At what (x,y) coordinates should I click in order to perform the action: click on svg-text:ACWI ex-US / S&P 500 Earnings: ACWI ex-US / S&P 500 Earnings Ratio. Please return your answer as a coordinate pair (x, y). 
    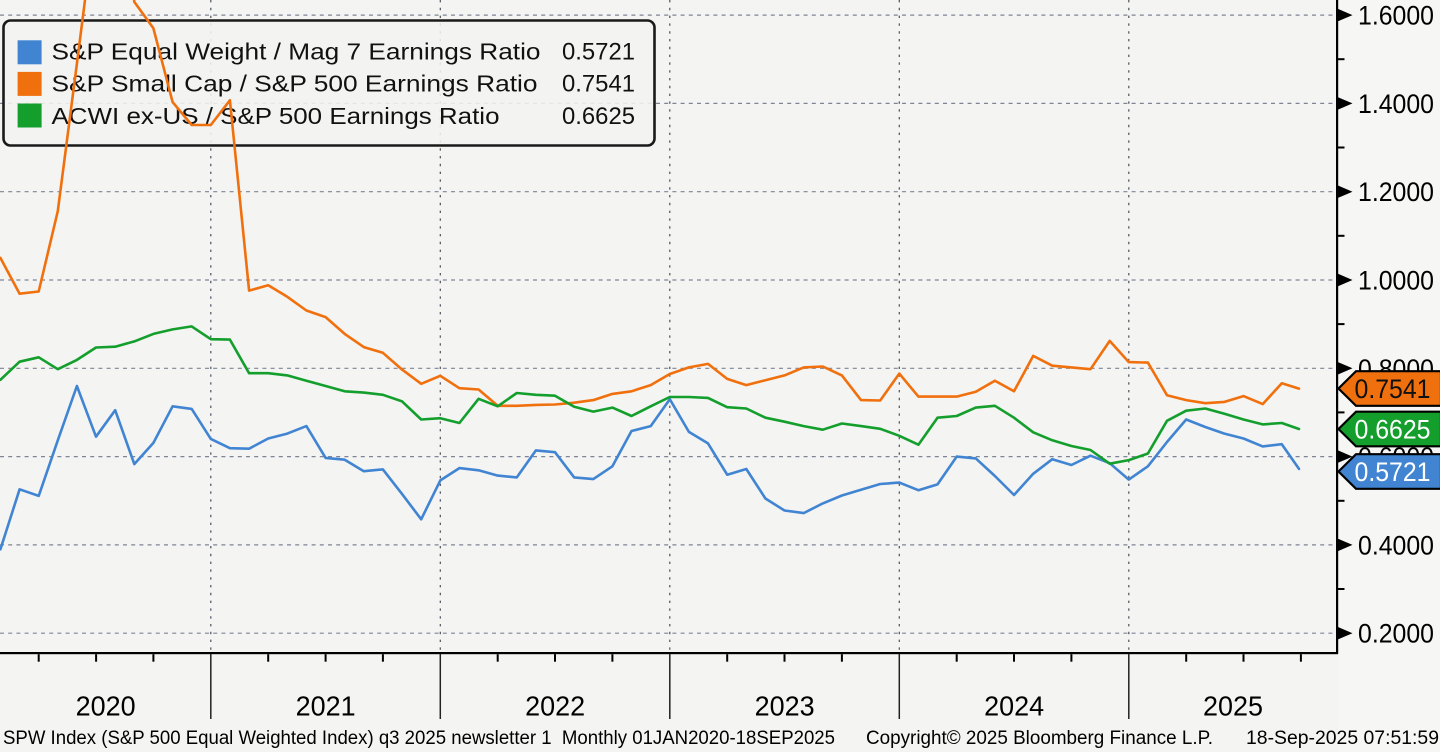
    Looking at the image, I should click on (276, 116).